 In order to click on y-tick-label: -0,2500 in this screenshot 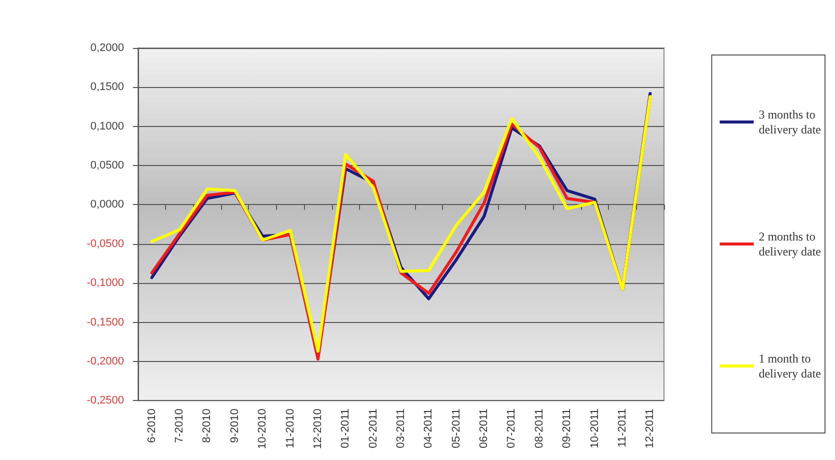, I will do `click(105, 400)`.